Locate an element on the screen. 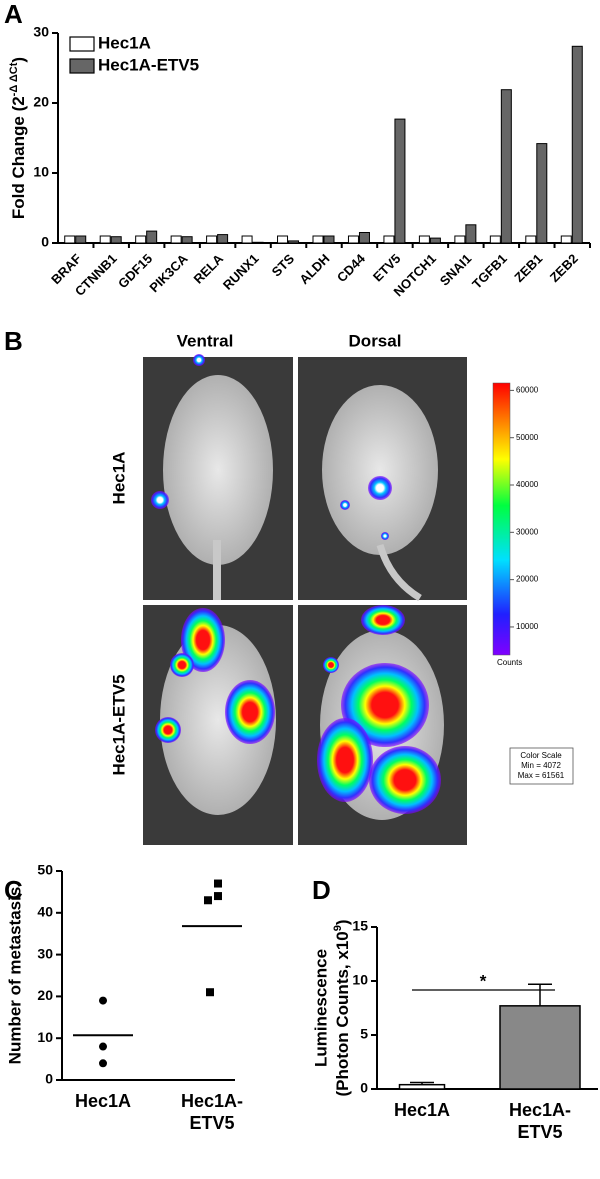 This screenshot has height=1179, width=600. legend-label: Hec1A is located at coordinates (124, 42).